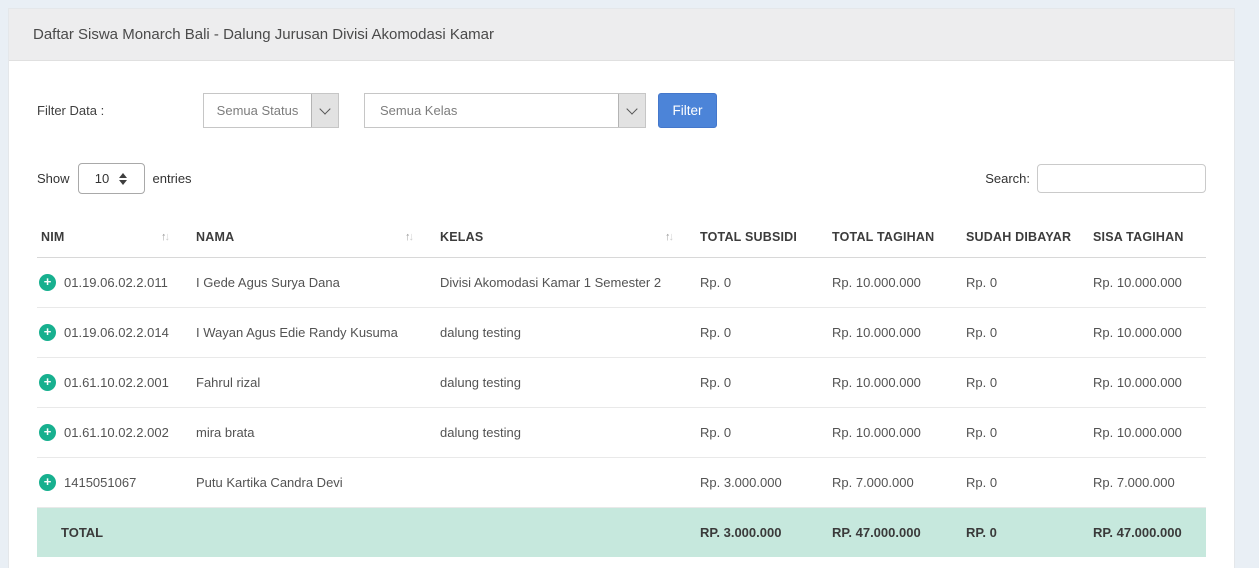 This screenshot has height=568, width=1259. Describe the element at coordinates (621, 178) in the screenshot. I see `table-controls-row: Show 10 entries Search:` at that location.